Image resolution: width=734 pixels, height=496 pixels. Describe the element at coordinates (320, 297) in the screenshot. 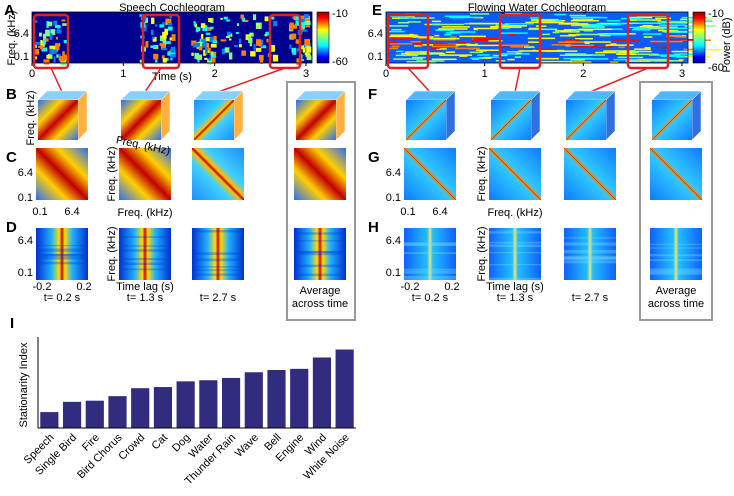

I see `column-label-box: Average across time` at that location.